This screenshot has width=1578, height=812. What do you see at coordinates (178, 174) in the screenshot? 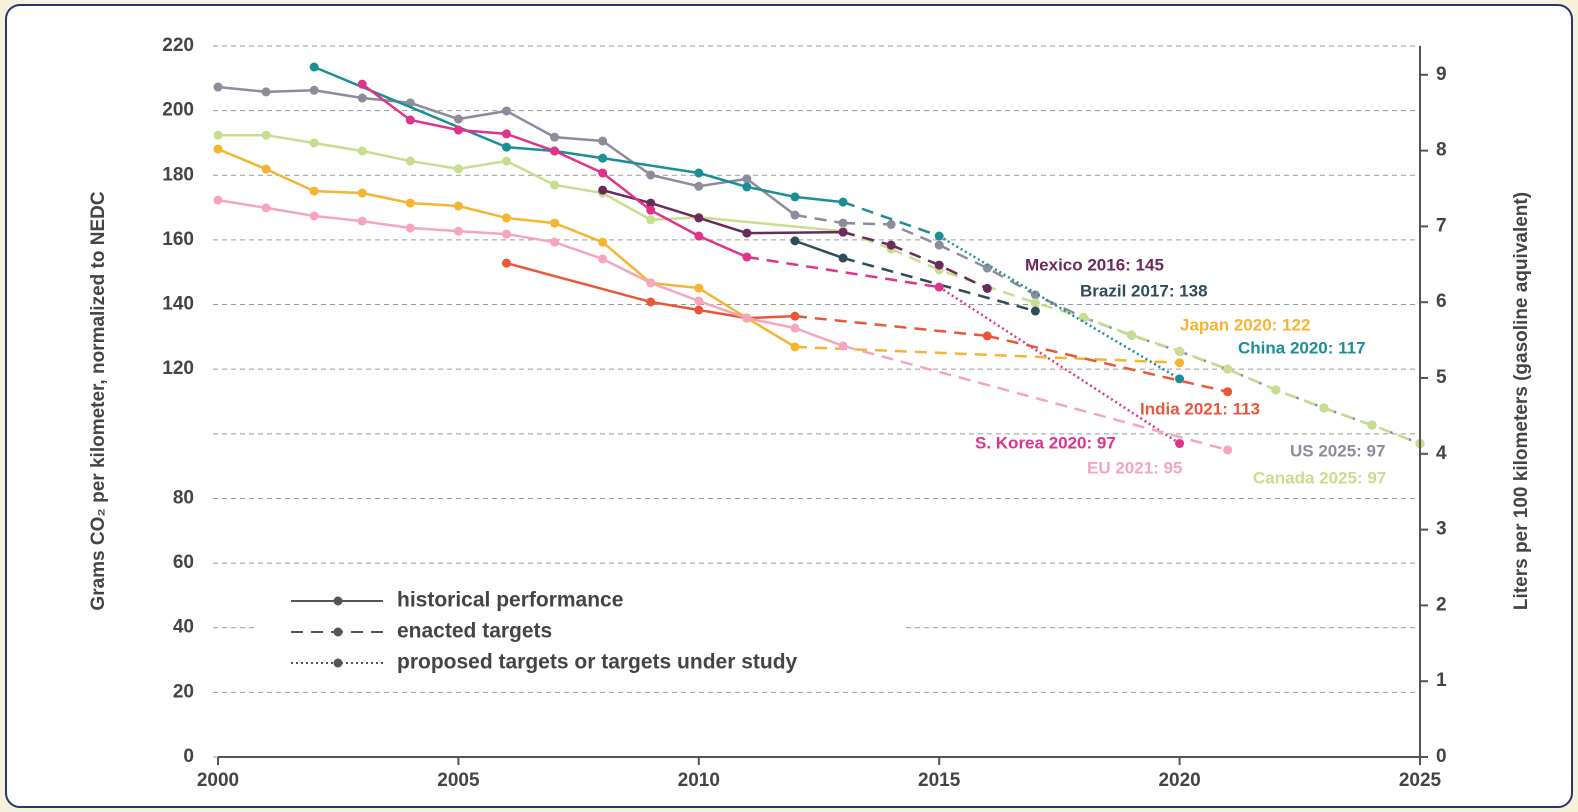
I see `y-tick-label: 180` at bounding box center [178, 174].